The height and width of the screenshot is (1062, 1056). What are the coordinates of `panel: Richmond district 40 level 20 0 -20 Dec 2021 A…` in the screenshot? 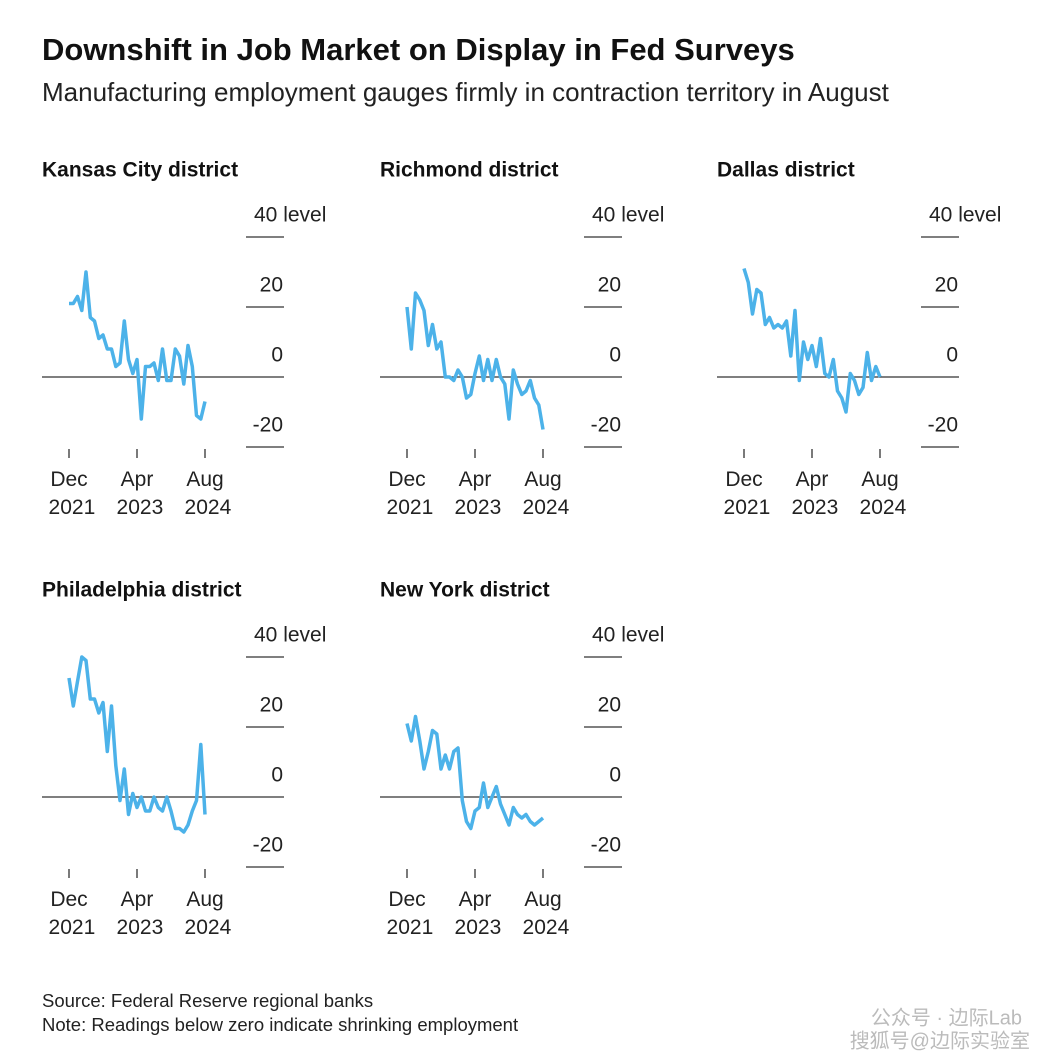 It's located at (522, 339).